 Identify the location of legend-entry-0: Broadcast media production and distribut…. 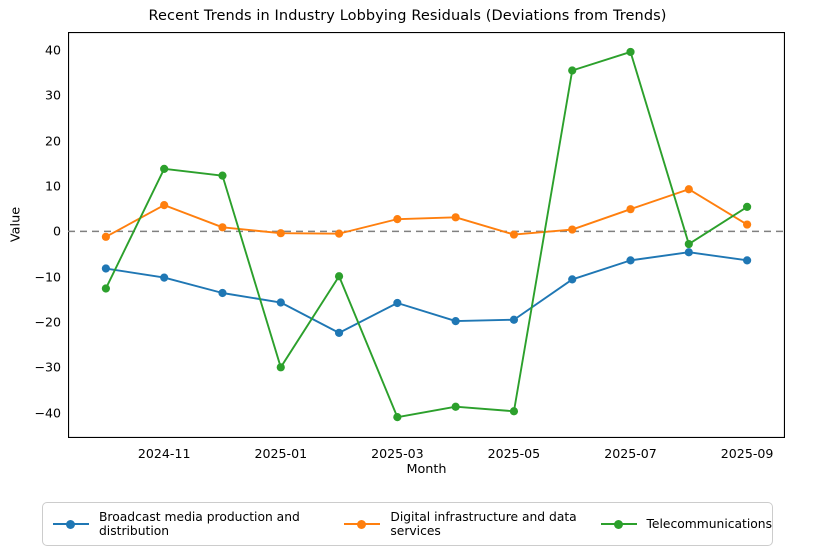
(188, 524).